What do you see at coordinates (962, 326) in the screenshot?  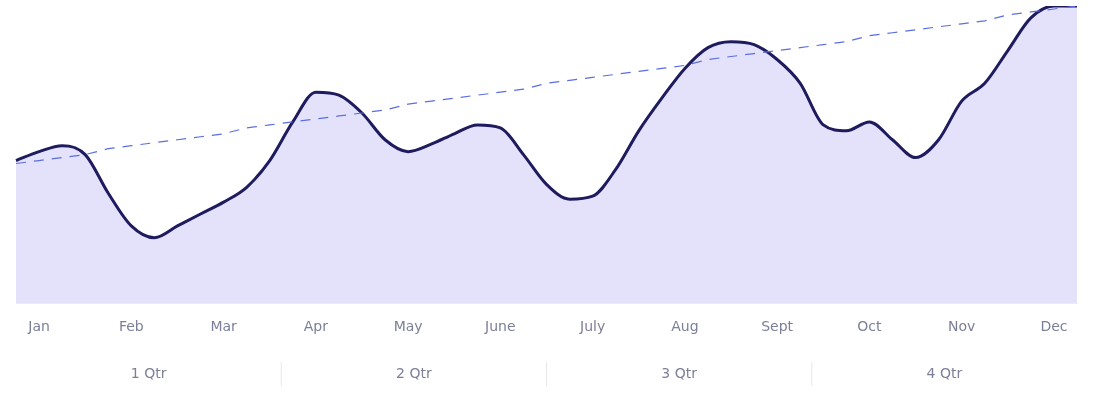 I see `x-tick-label: Nov` at bounding box center [962, 326].